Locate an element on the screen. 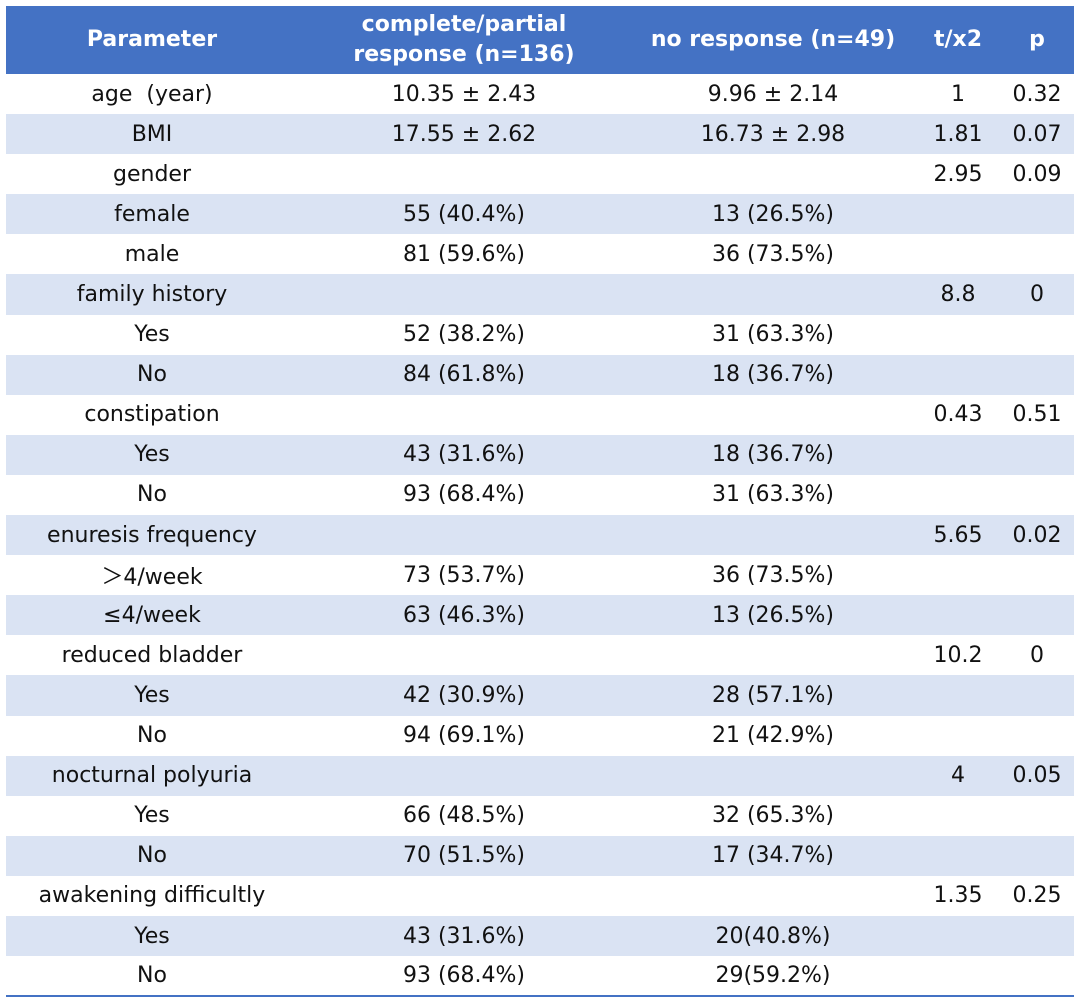 The width and height of the screenshot is (1080, 1003). table-row: Yes 42 (30.9%) 28 (57.1%) is located at coordinates (540, 695).